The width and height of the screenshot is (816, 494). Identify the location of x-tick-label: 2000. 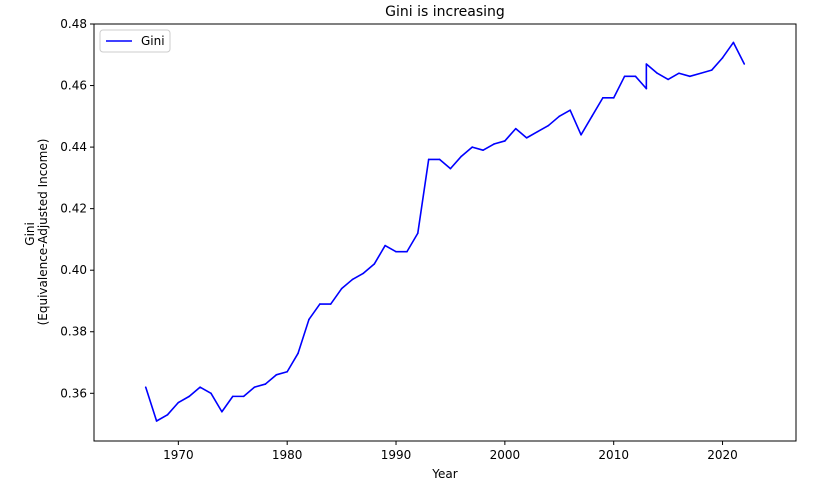
(505, 455).